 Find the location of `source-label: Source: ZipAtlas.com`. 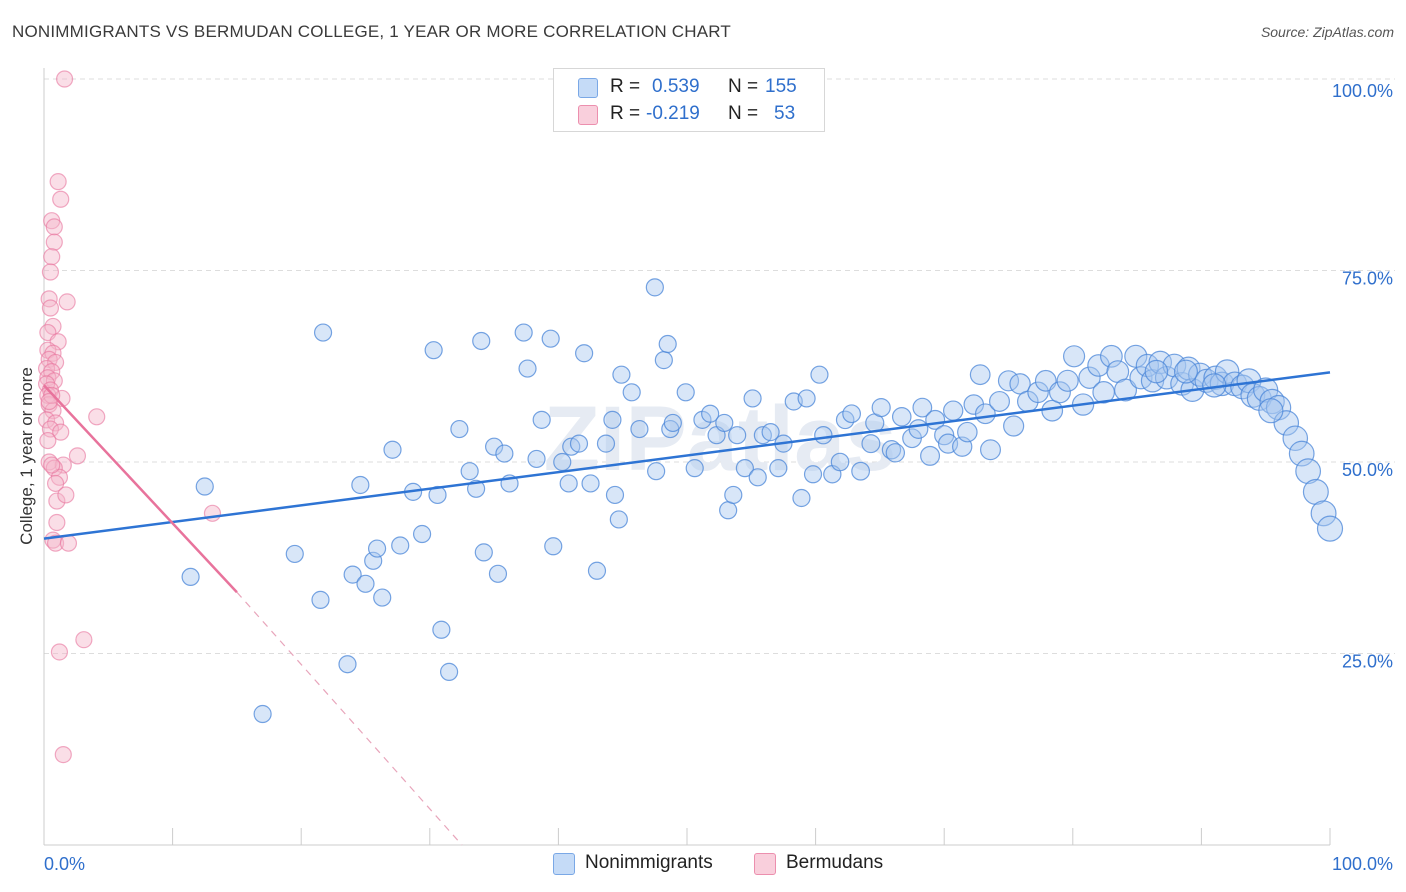

source-label: Source: ZipAtlas.com is located at coordinates (1327, 32).